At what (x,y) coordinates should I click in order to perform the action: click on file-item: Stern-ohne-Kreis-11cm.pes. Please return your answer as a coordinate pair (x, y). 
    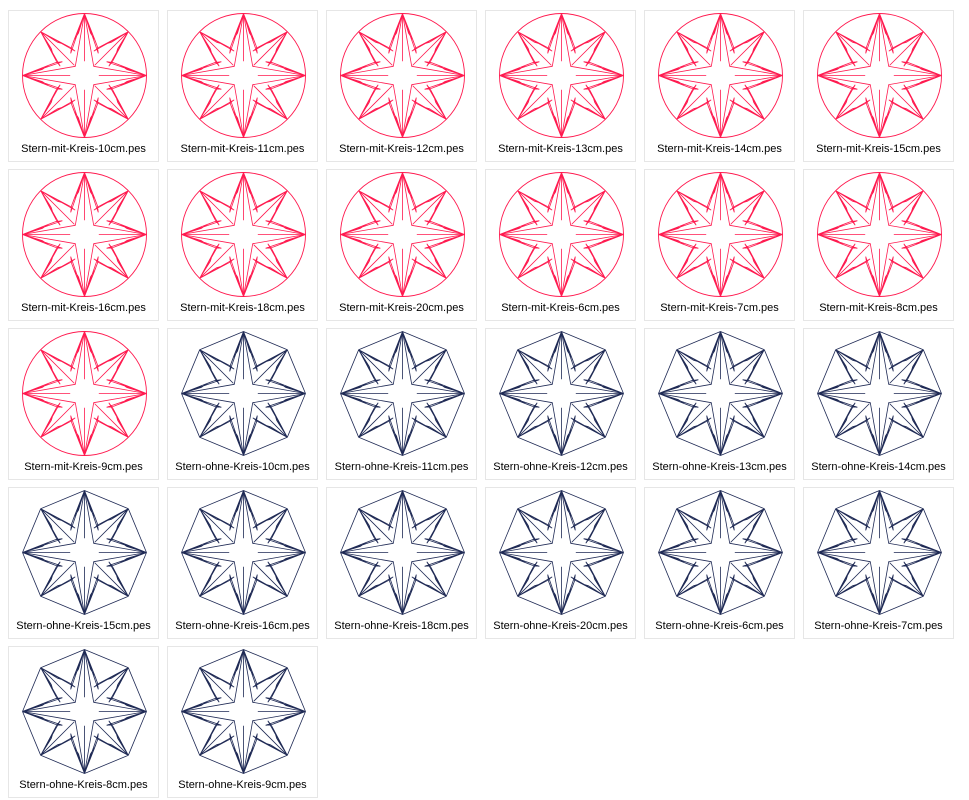
    Looking at the image, I should click on (401, 404).